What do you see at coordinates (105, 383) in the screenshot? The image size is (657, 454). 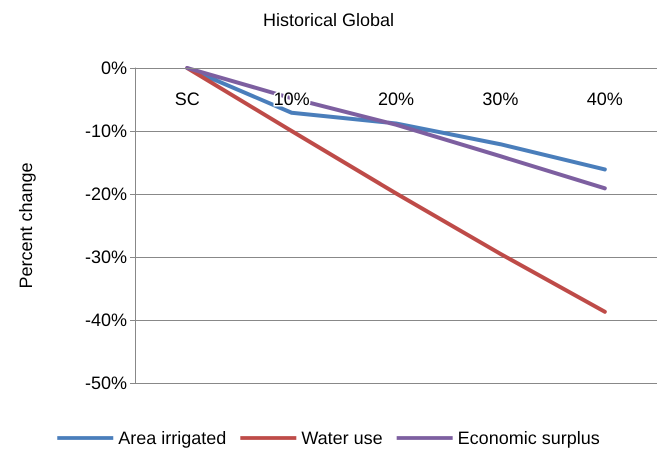 I see `y-tick-label: -50%` at bounding box center [105, 383].